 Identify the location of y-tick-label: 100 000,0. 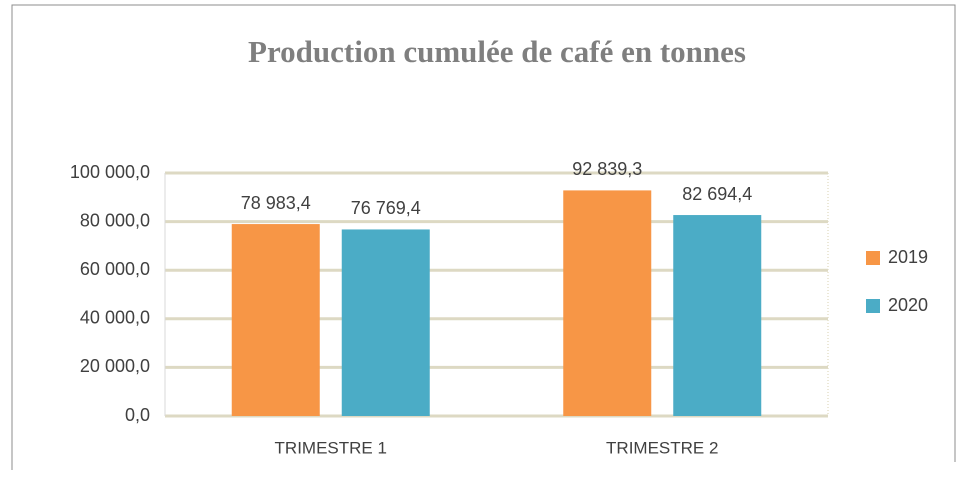
(110, 172).